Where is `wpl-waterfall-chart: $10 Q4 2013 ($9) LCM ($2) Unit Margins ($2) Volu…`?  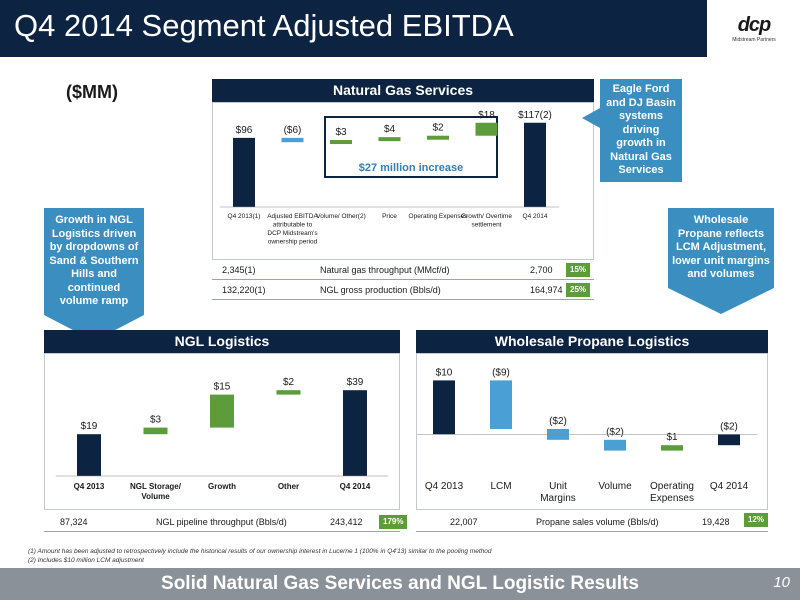
wpl-waterfall-chart: $10 Q4 2013 ($9) LCM ($2) Unit Margins ($2) Volu… is located at coordinates (586, 435).